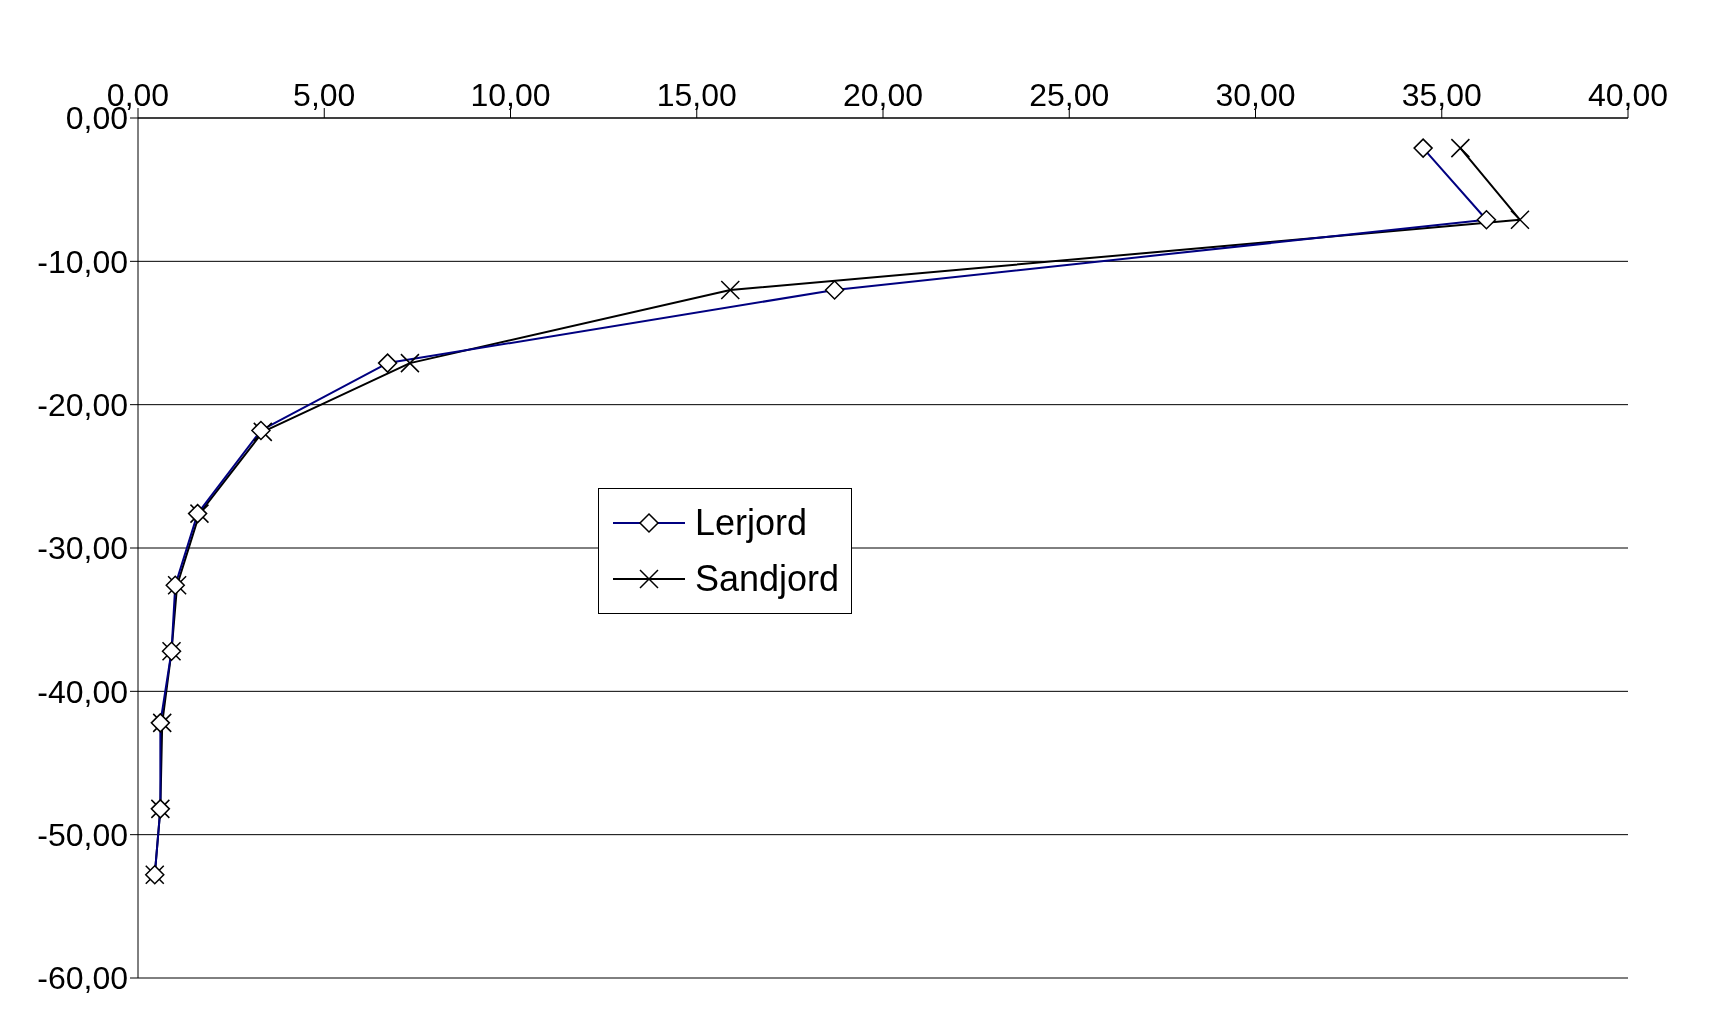 This screenshot has height=1010, width=1734. I want to click on y-tick-label: -10,00, so click(82, 261).